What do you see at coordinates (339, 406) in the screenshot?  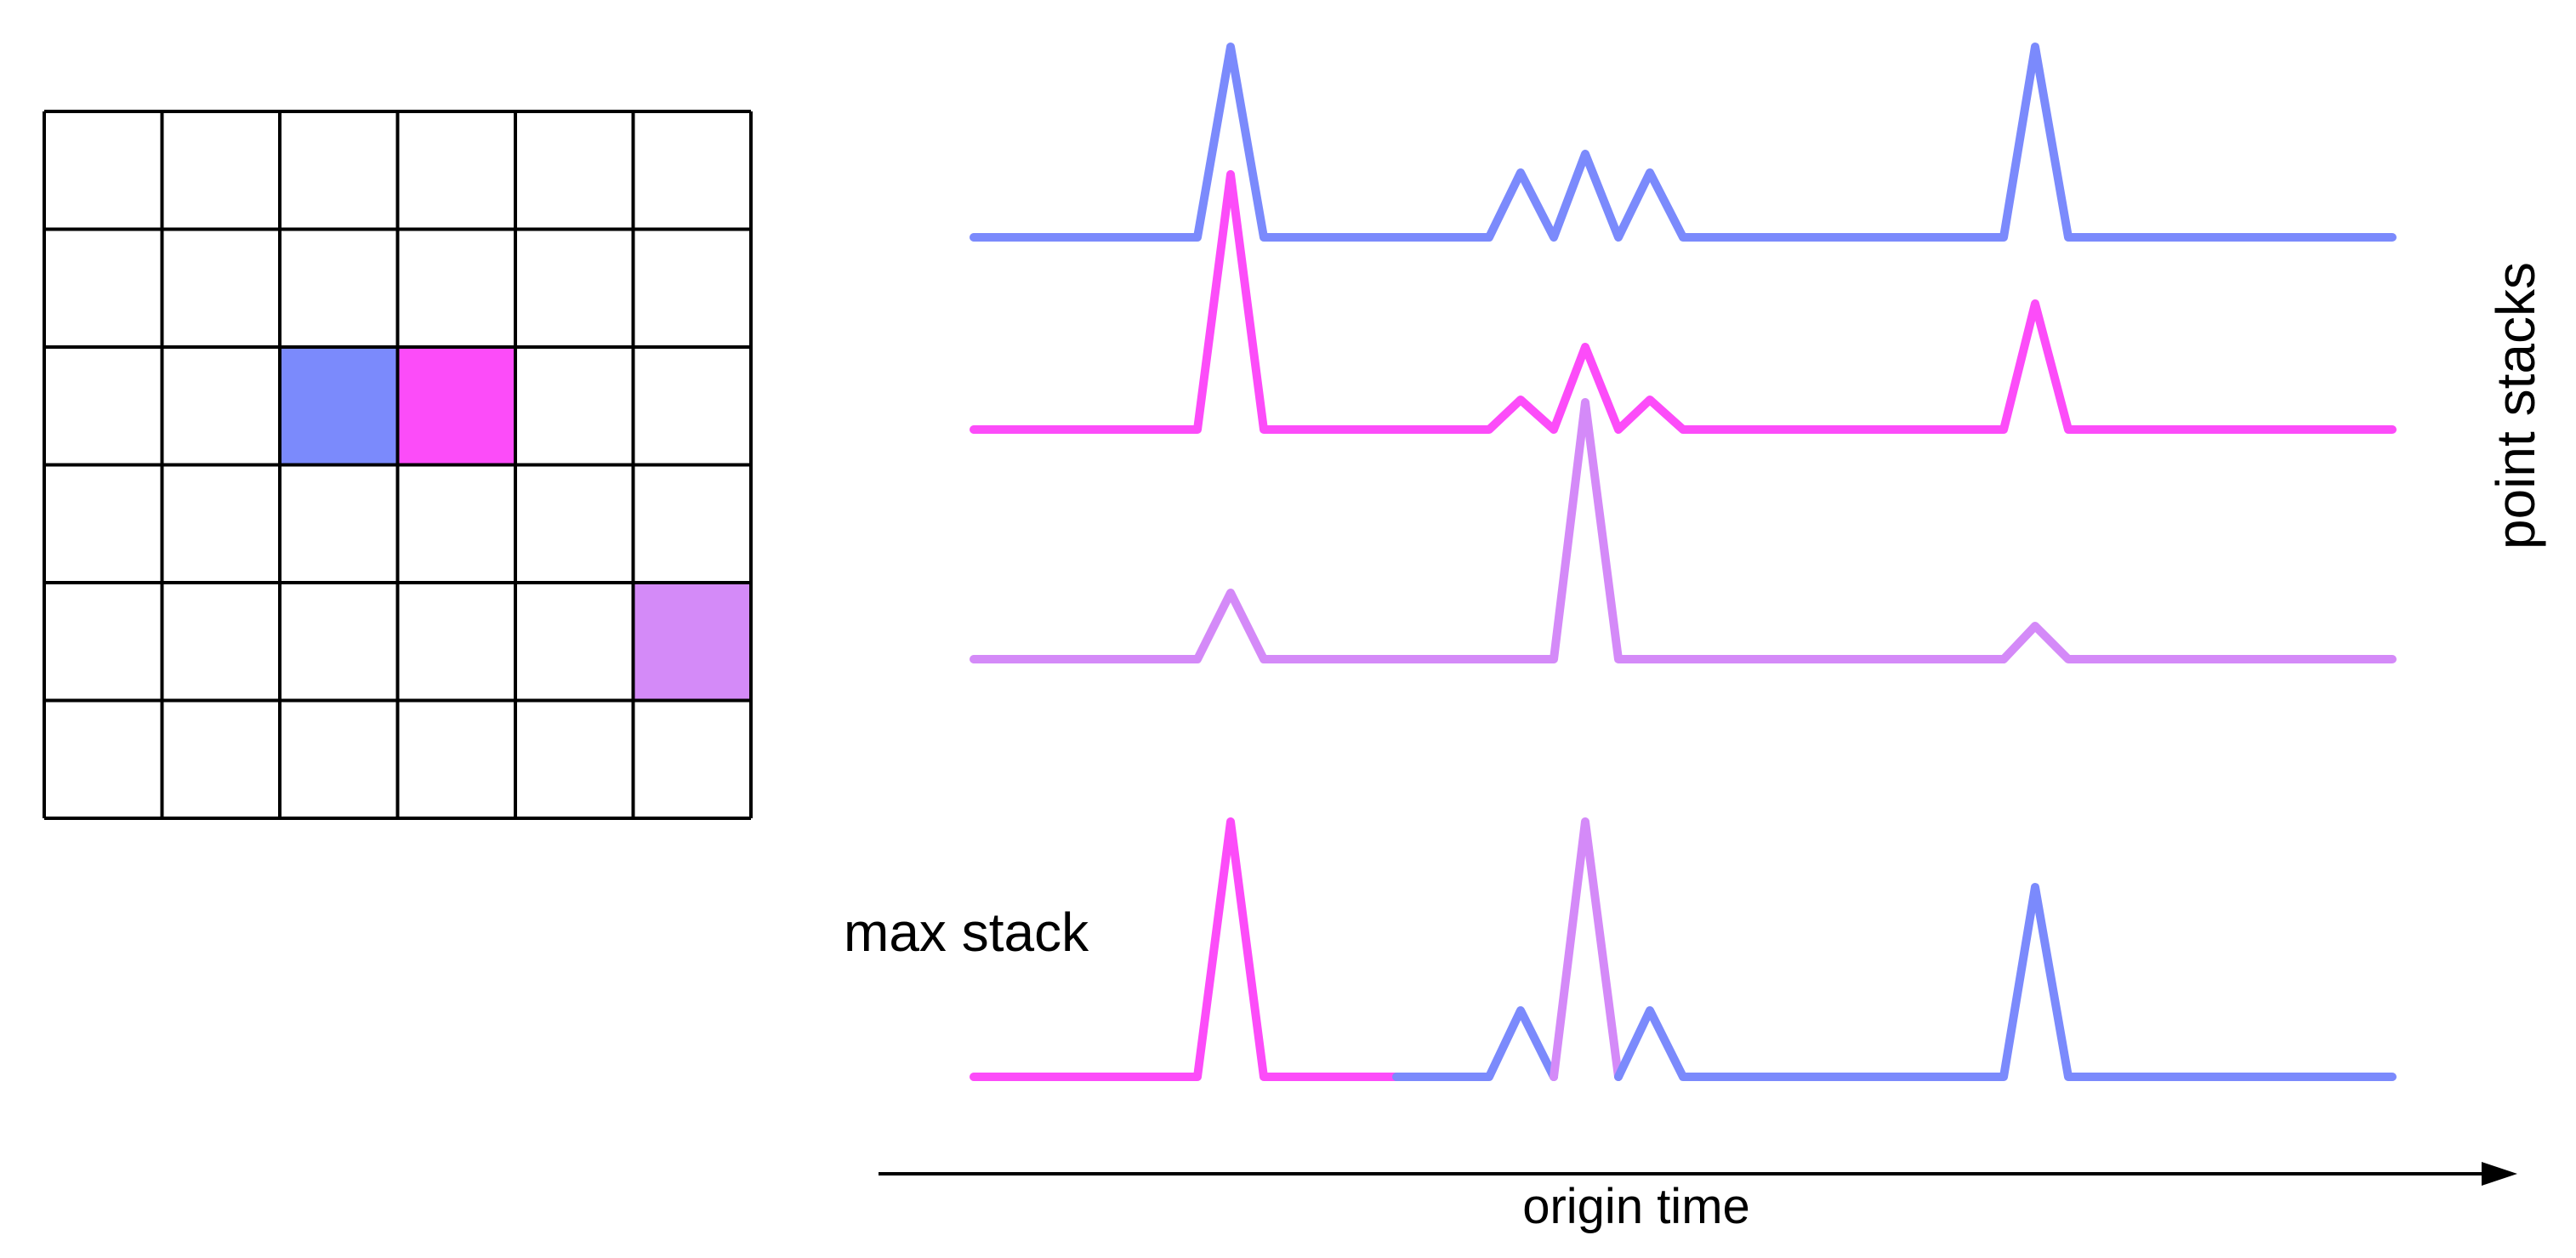 I see `highlighted-cell-blue` at bounding box center [339, 406].